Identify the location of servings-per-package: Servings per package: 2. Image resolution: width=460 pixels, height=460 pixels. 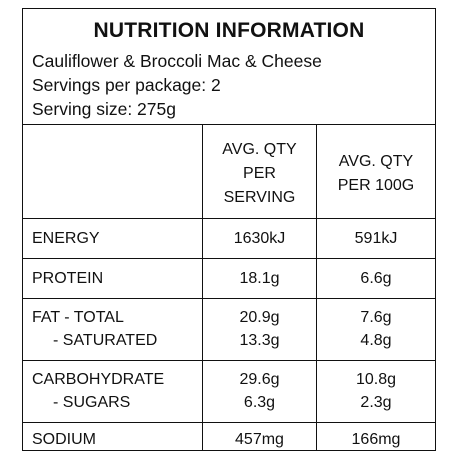
(126, 85).